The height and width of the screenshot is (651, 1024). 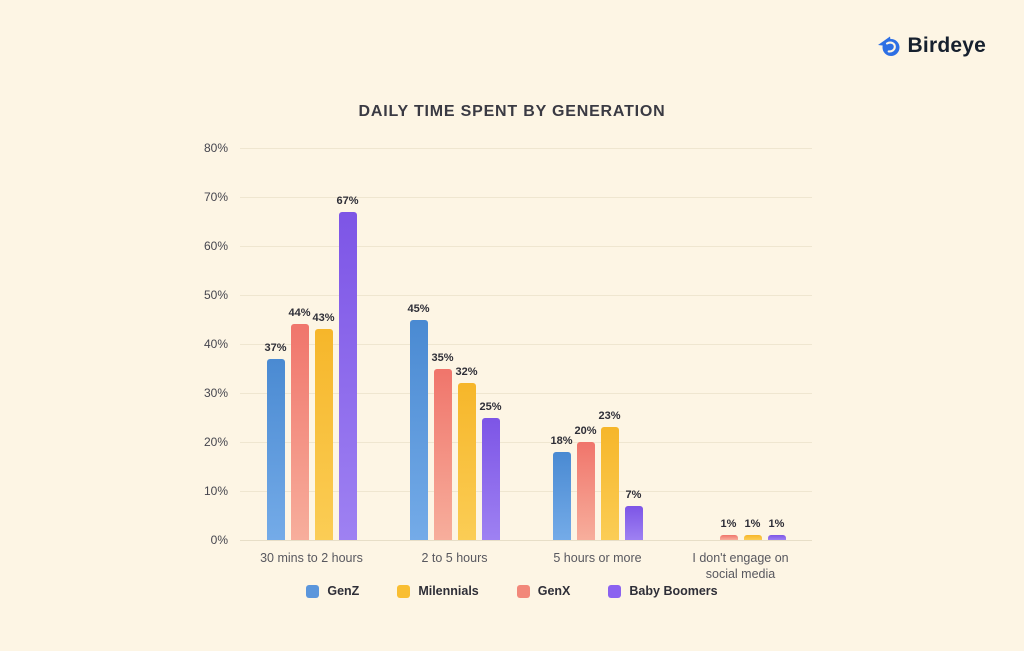 What do you see at coordinates (343, 591) in the screenshot?
I see `legend-label: GenZ` at bounding box center [343, 591].